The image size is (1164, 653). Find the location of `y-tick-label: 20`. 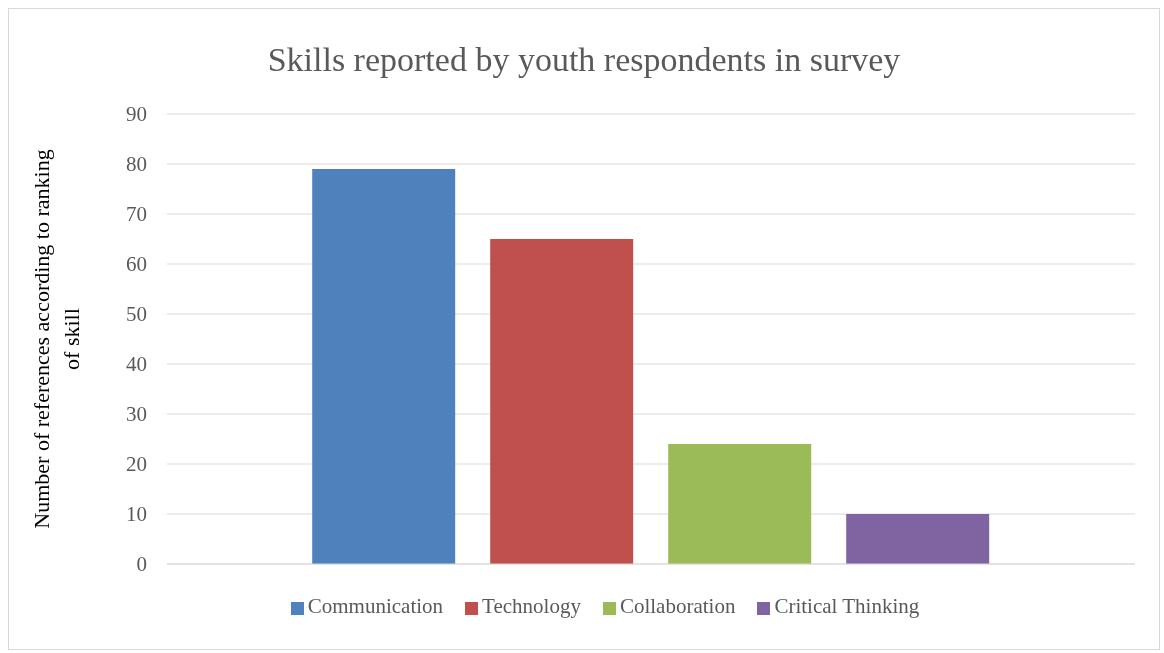

y-tick-label: 20 is located at coordinates (136, 464).